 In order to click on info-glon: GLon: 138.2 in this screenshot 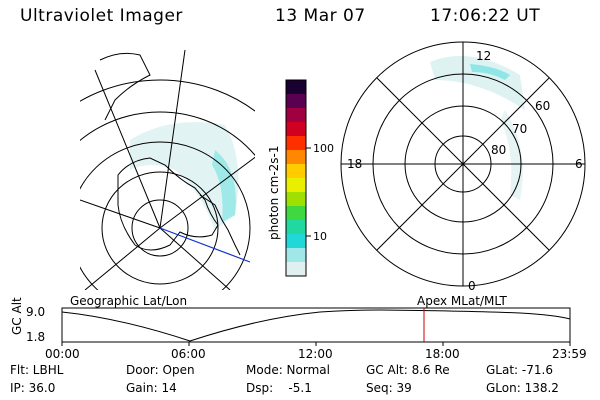, I will do `click(522, 388)`.